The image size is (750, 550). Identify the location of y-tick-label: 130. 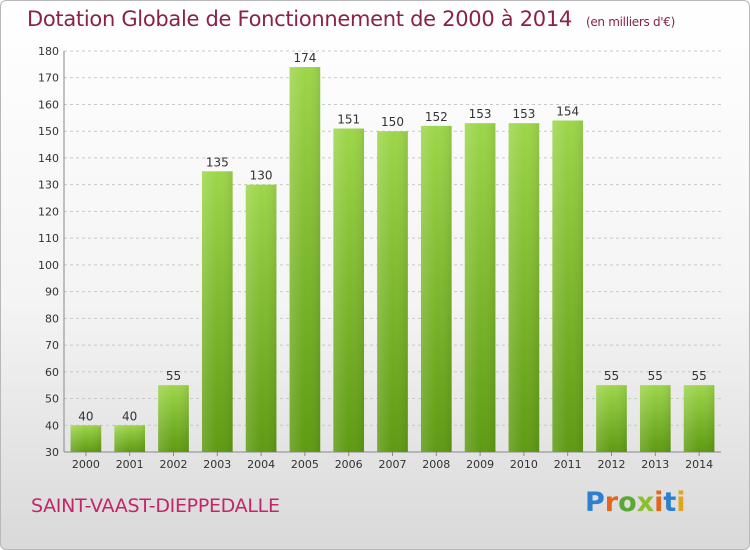
(48, 185).